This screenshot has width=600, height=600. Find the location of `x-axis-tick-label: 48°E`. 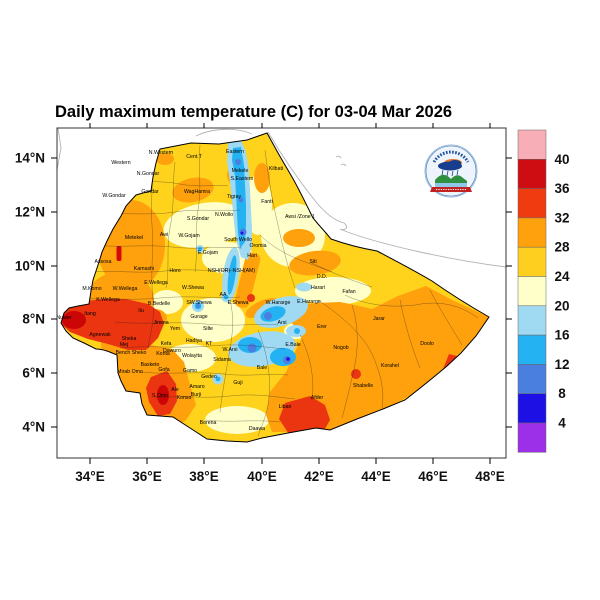

x-axis-tick-label: 48°E is located at coordinates (489, 476).